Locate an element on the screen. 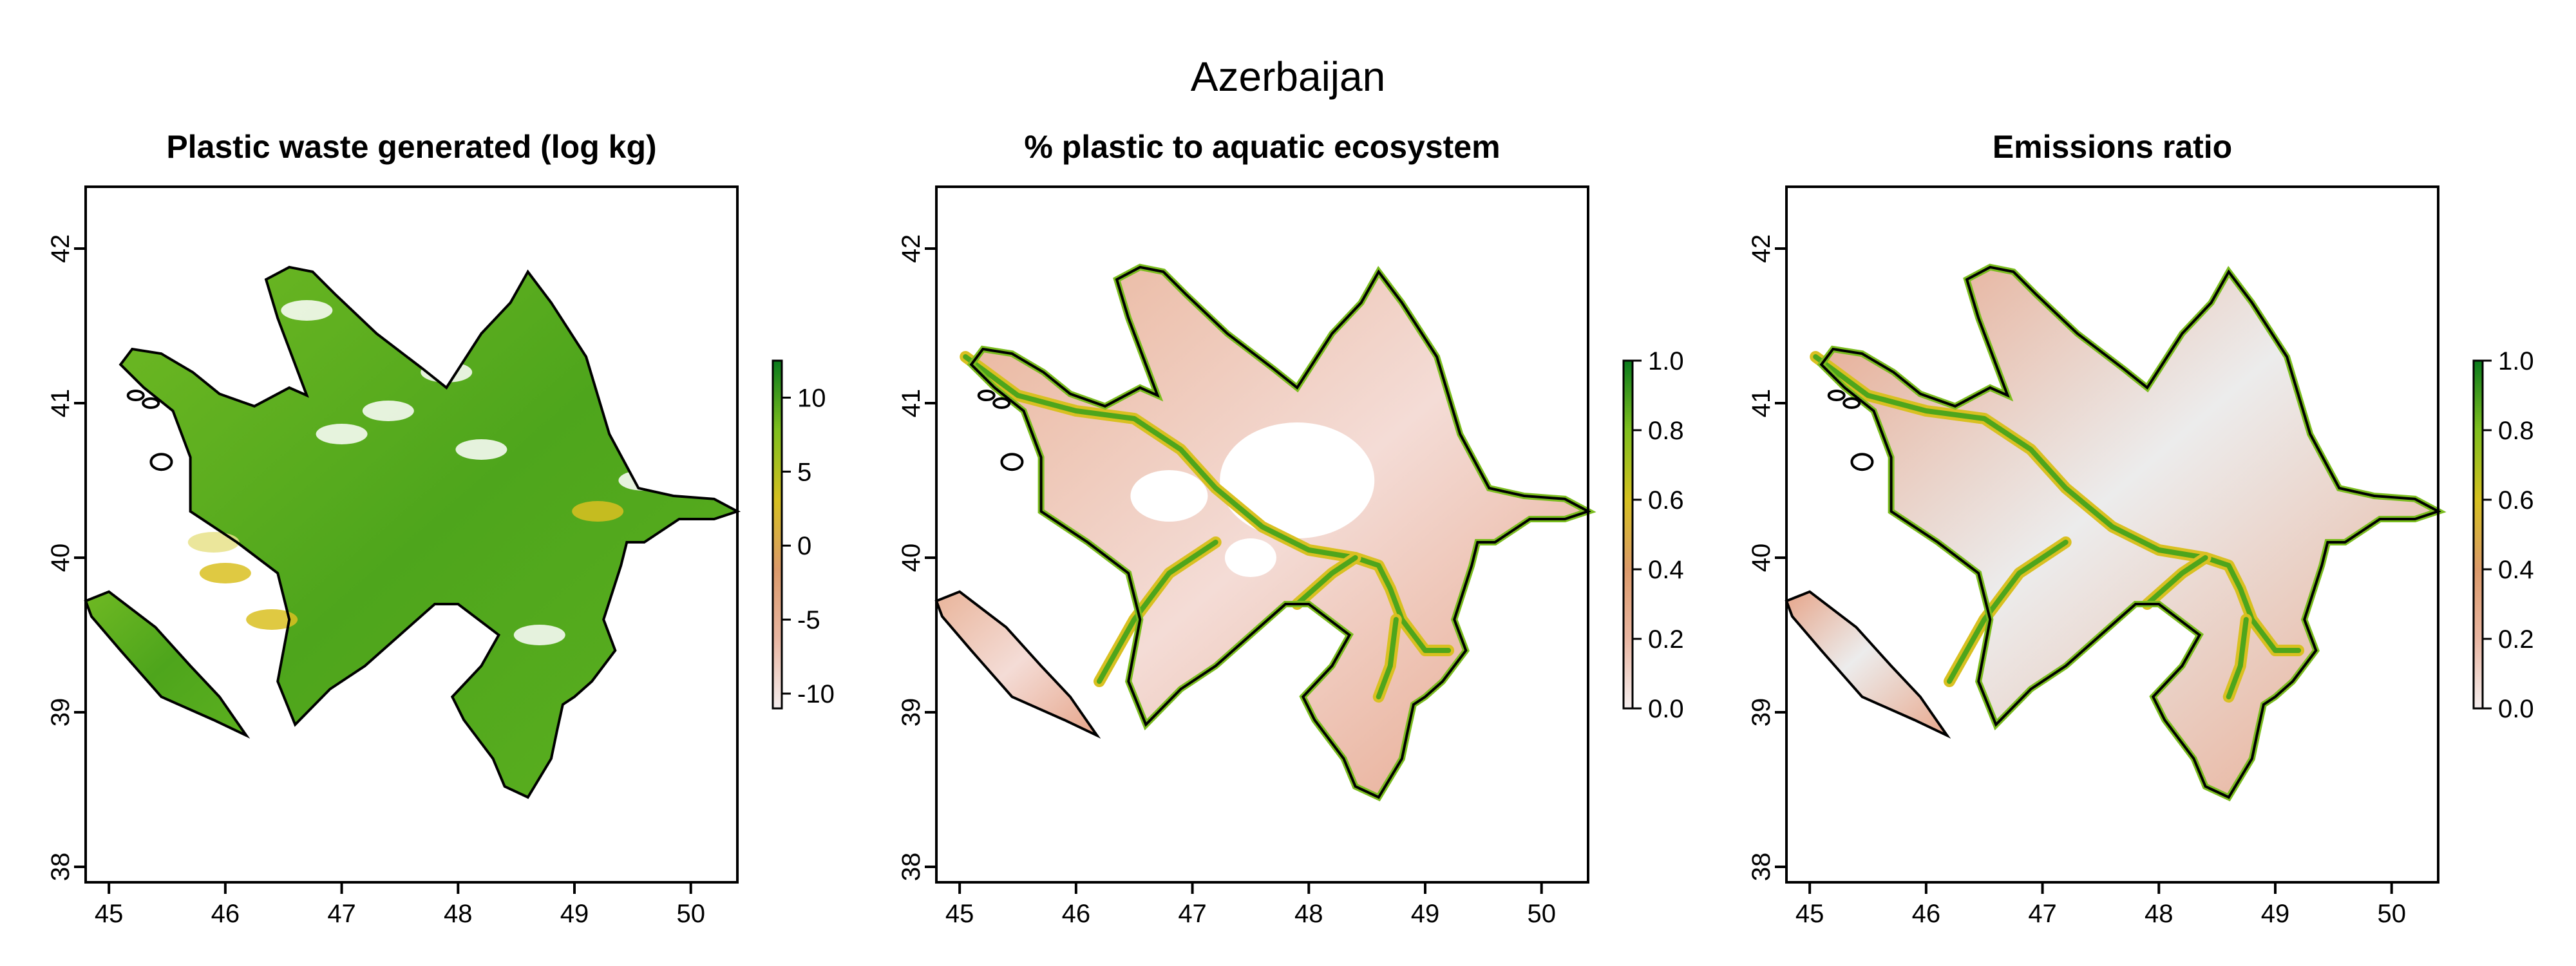  colorbar-tick-label: 10 is located at coordinates (812, 398).